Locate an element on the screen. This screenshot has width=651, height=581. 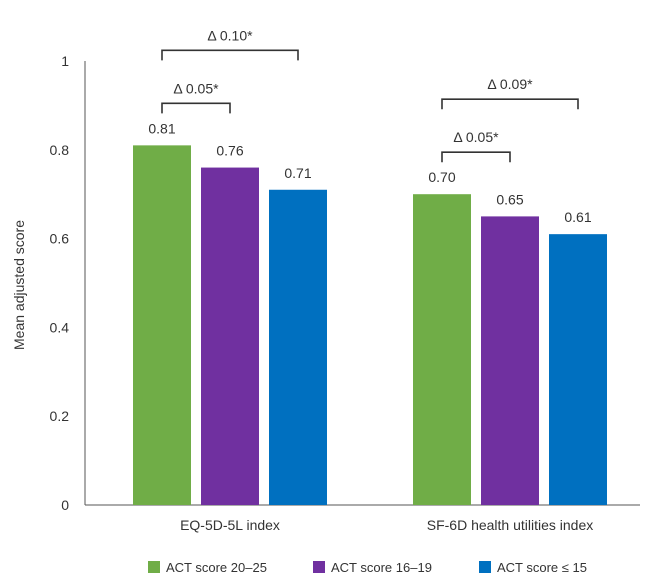
legend-item: ACT score 16–19 is located at coordinates (372, 567).